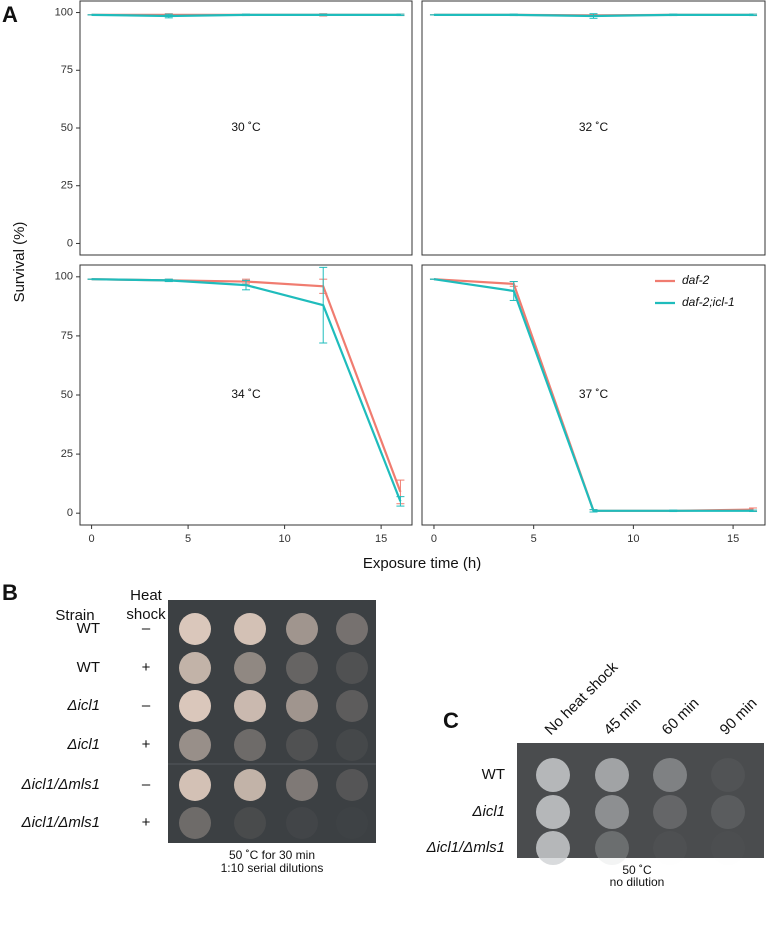 The height and width of the screenshot is (925, 767). What do you see at coordinates (19, 262) in the screenshot?
I see `y-axis-label: Survival (%)` at bounding box center [19, 262].